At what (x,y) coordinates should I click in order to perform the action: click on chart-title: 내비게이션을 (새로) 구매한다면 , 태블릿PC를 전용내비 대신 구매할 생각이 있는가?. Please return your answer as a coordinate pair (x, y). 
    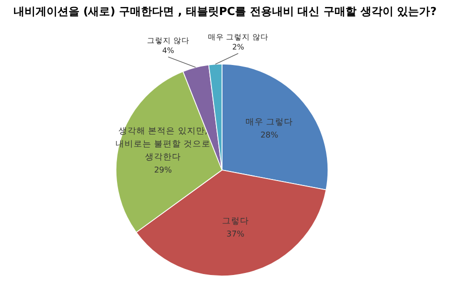
    Looking at the image, I should click on (225, 11).